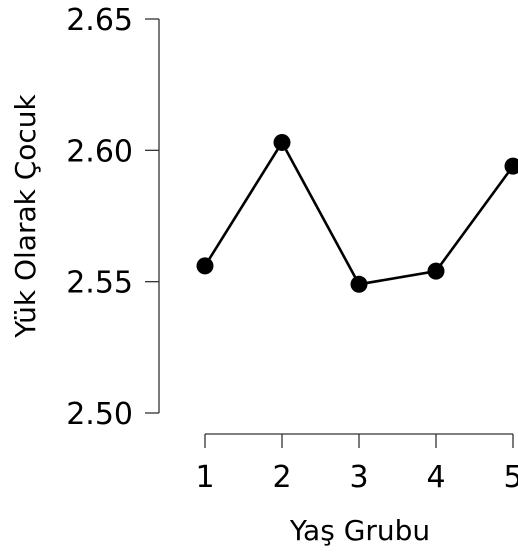  Describe the element at coordinates (281, 477) in the screenshot. I see `x-tick-label: 2` at that location.